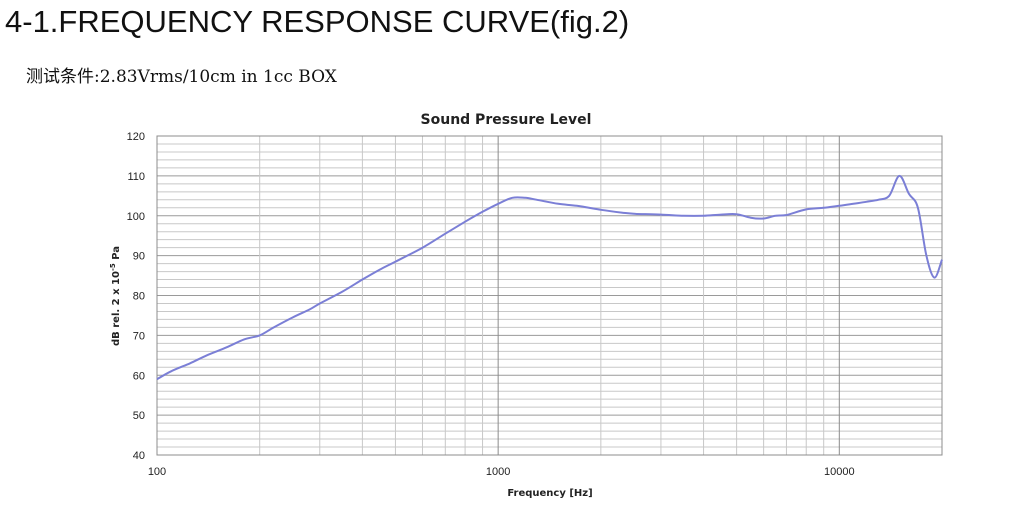  Describe the element at coordinates (181, 77) in the screenshot. I see `test-conditions: 测试条件:2.83Vrms/10cm in 1cc BOX` at that location.